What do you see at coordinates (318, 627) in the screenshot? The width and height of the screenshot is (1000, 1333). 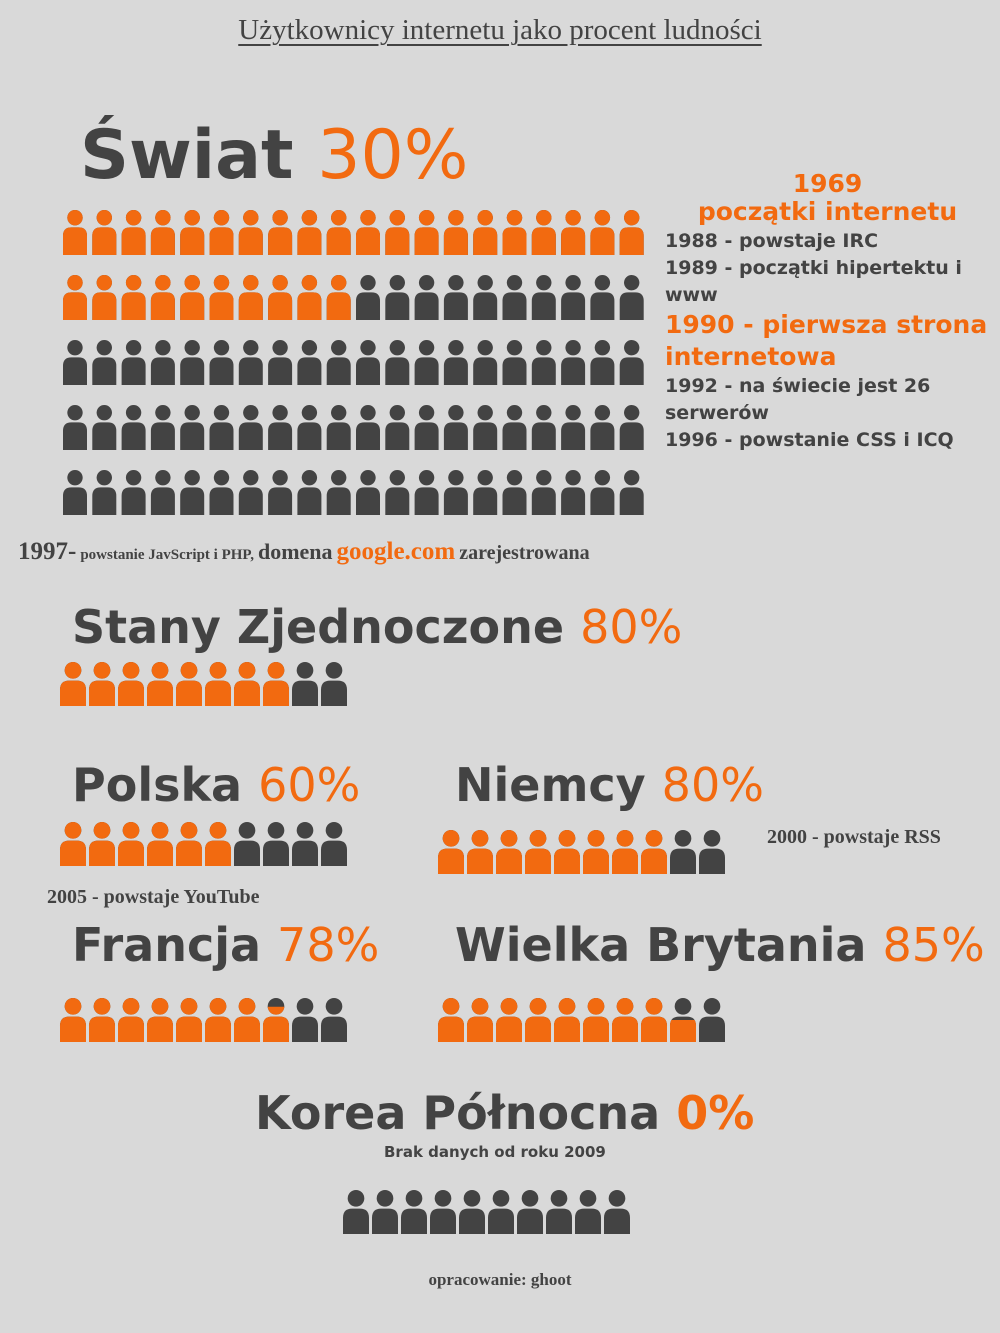 I see `country-name: Stany Zjednoczone` at bounding box center [318, 627].